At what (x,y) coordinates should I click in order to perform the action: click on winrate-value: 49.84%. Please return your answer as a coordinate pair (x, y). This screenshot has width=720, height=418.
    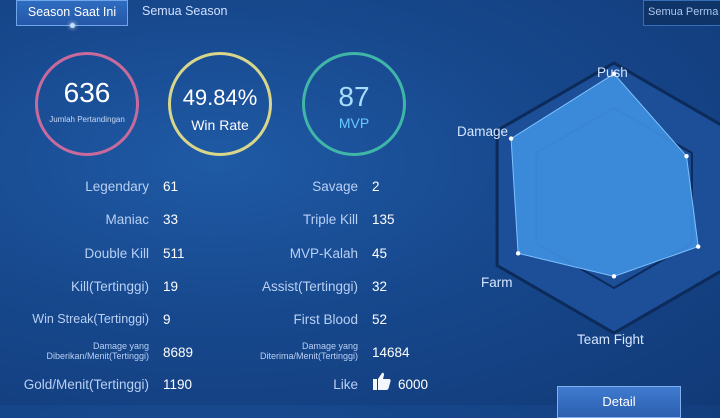
    Looking at the image, I should click on (220, 97).